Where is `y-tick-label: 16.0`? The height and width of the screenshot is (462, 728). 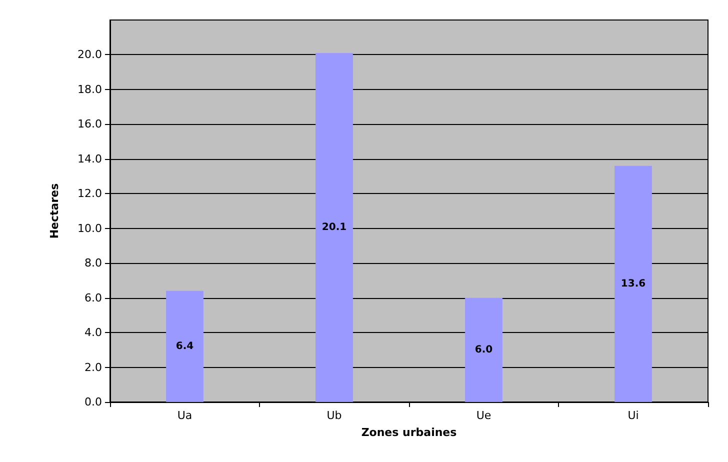 y-tick-label: 16.0 is located at coordinates (90, 124).